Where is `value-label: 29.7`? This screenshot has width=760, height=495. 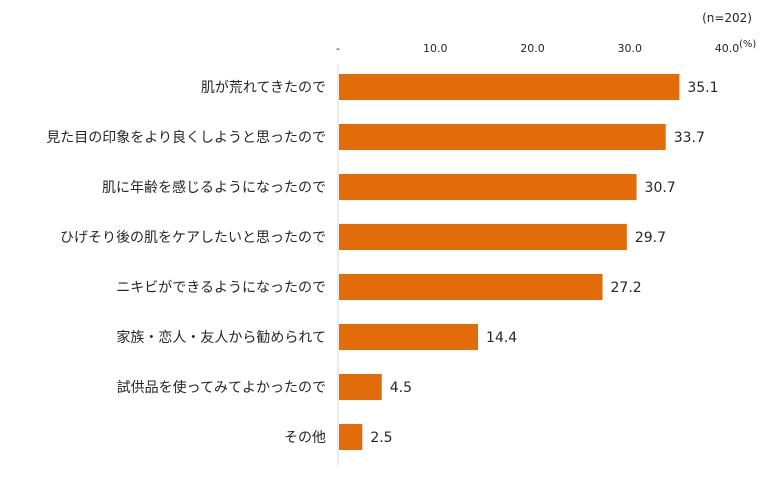
value-label: 29.7 is located at coordinates (650, 238).